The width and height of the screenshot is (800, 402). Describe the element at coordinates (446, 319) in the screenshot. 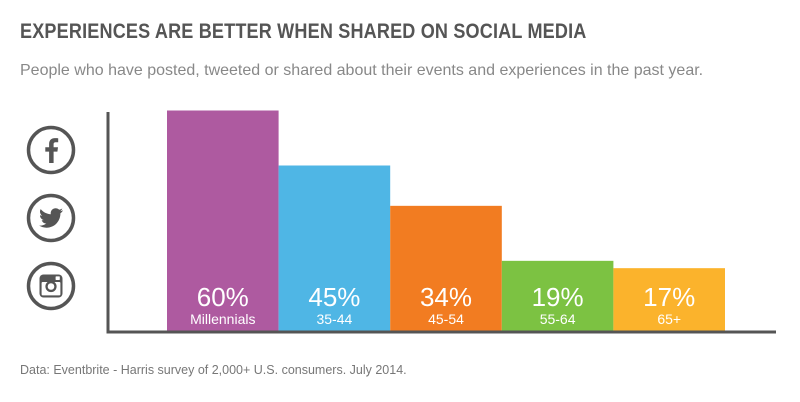

I see `bar-category-label: 45-54` at that location.